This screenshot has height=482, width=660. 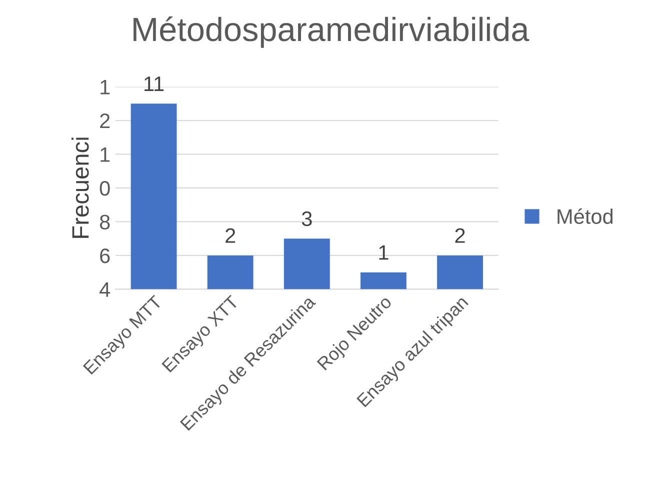 I want to click on text: 8, so click(x=105, y=222).